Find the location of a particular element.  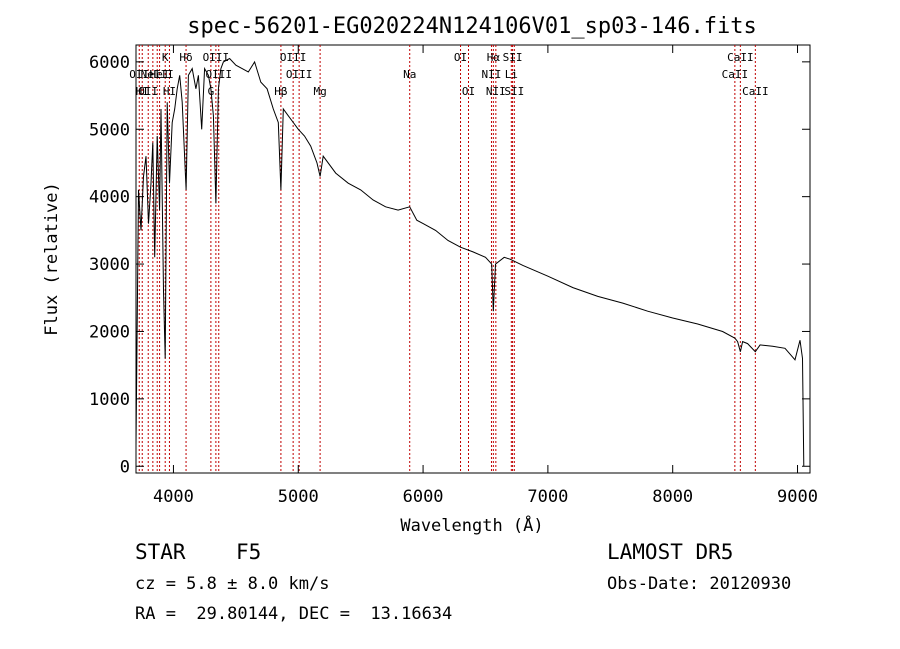

x-axis-label: Wavelength (Å) is located at coordinates (471, 525).